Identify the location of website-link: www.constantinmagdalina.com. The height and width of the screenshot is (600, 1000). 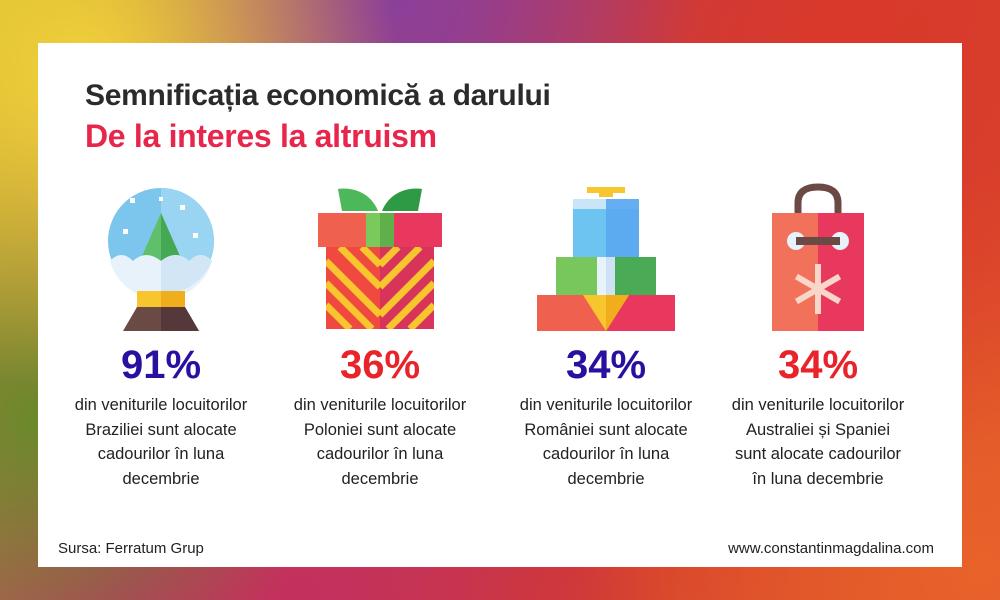
(831, 548).